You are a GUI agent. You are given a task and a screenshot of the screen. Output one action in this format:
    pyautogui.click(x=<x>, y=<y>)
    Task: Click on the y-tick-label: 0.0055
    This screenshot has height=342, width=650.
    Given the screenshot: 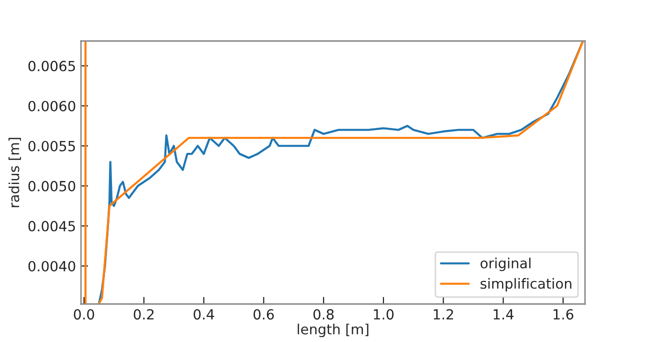 What is the action you would take?
    pyautogui.click(x=51, y=146)
    